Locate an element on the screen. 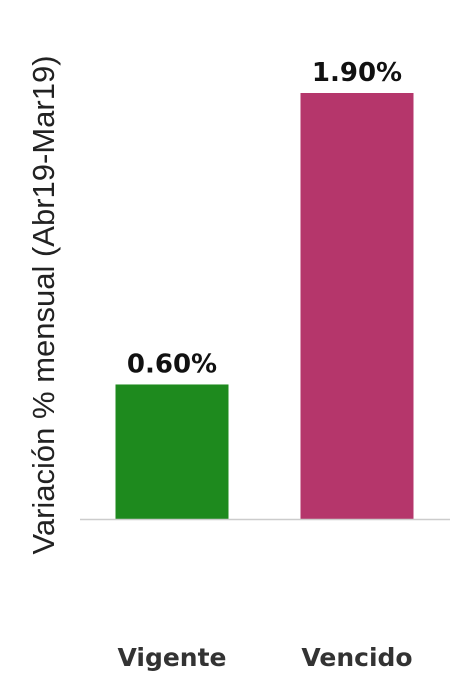  bar-vigente is located at coordinates (172, 451).